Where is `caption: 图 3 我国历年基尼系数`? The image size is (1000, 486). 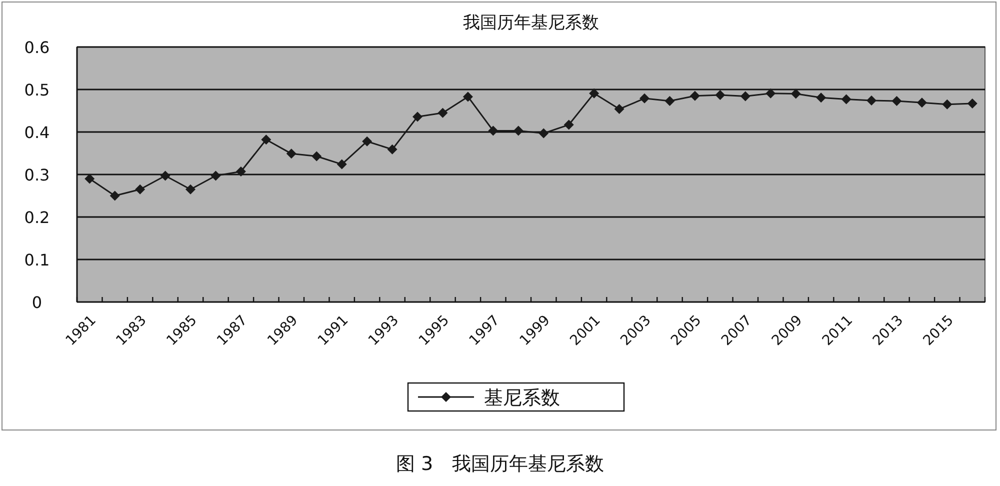
caption: 图 3 我国历年基尼系数 is located at coordinates (500, 464).